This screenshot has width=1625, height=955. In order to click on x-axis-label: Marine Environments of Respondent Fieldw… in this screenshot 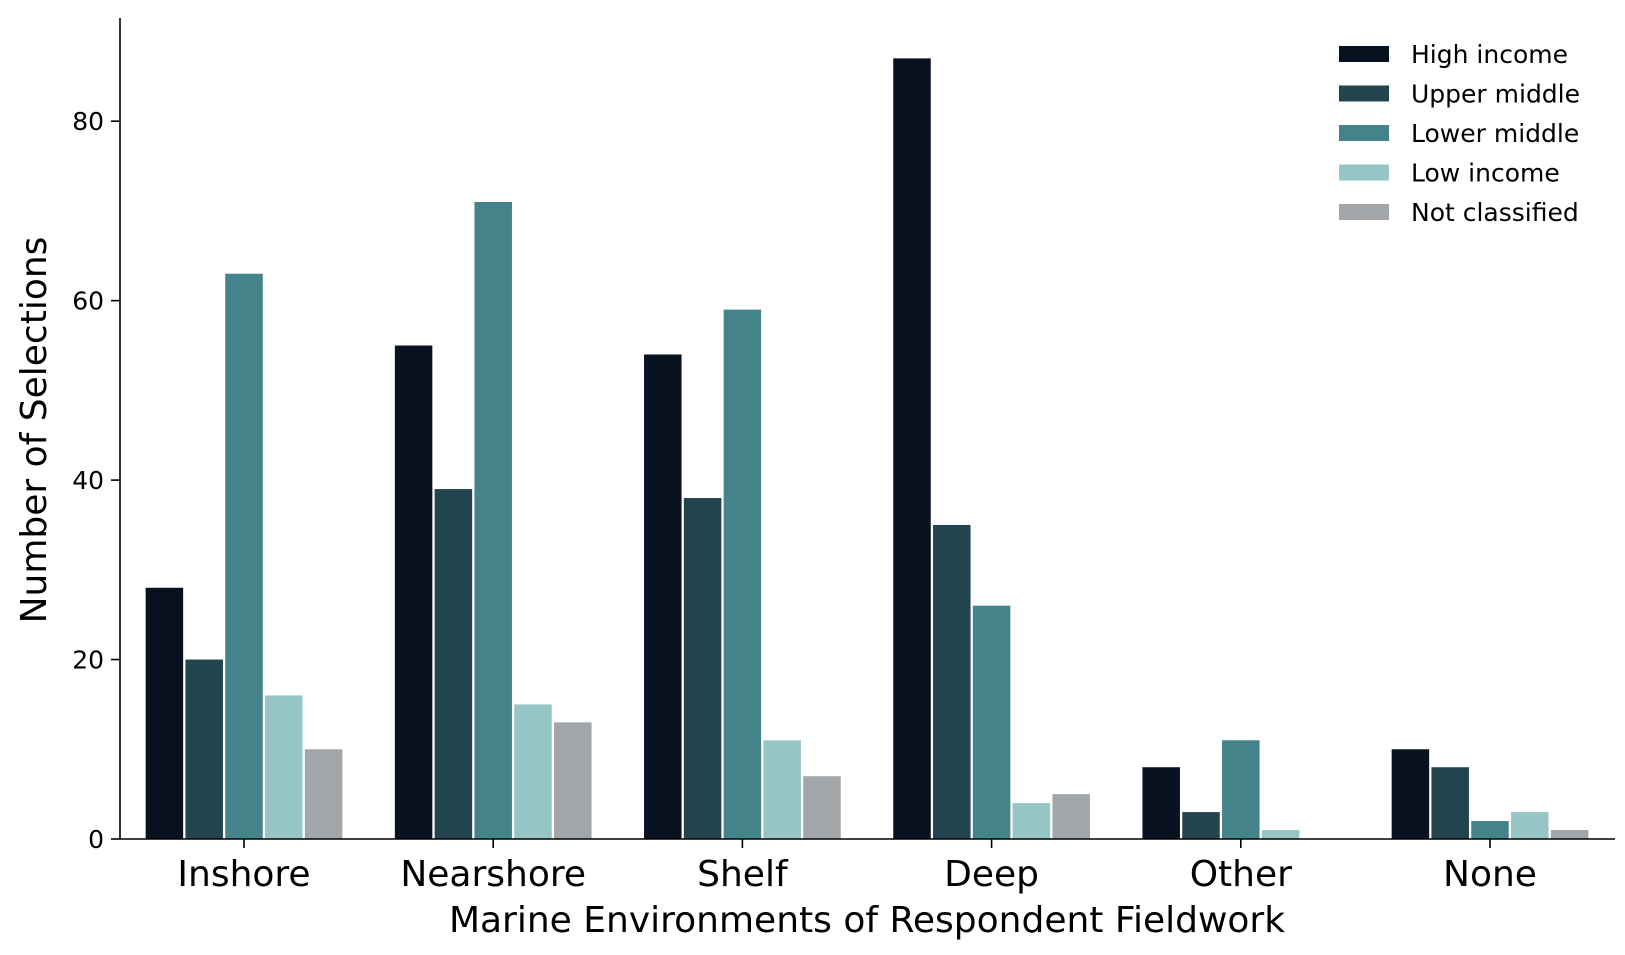, I will do `click(867, 920)`.